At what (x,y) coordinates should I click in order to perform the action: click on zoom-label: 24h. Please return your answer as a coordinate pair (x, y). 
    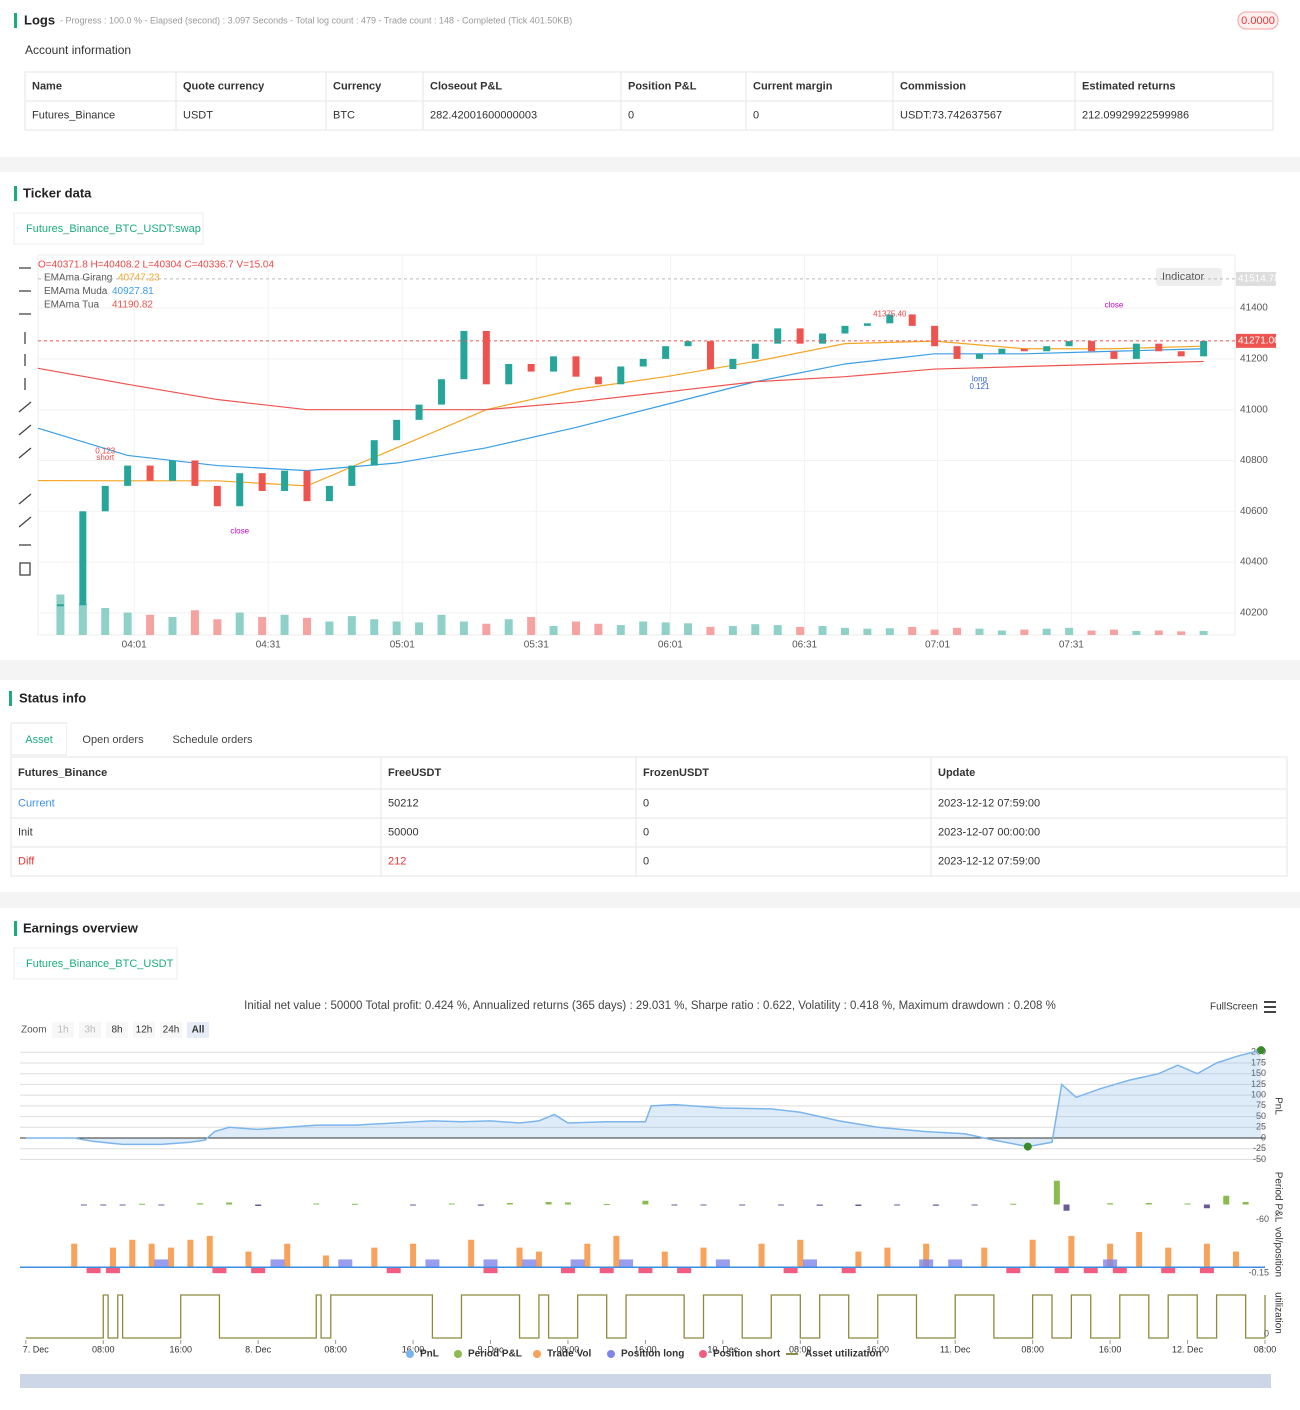
    Looking at the image, I should click on (171, 1030).